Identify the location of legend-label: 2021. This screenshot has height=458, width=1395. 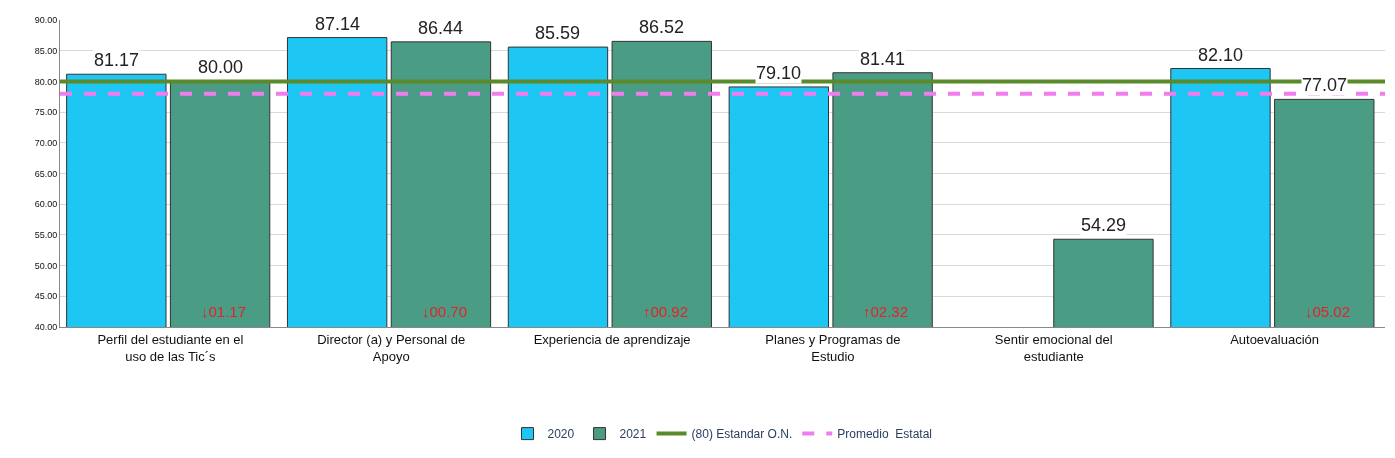
(633, 434).